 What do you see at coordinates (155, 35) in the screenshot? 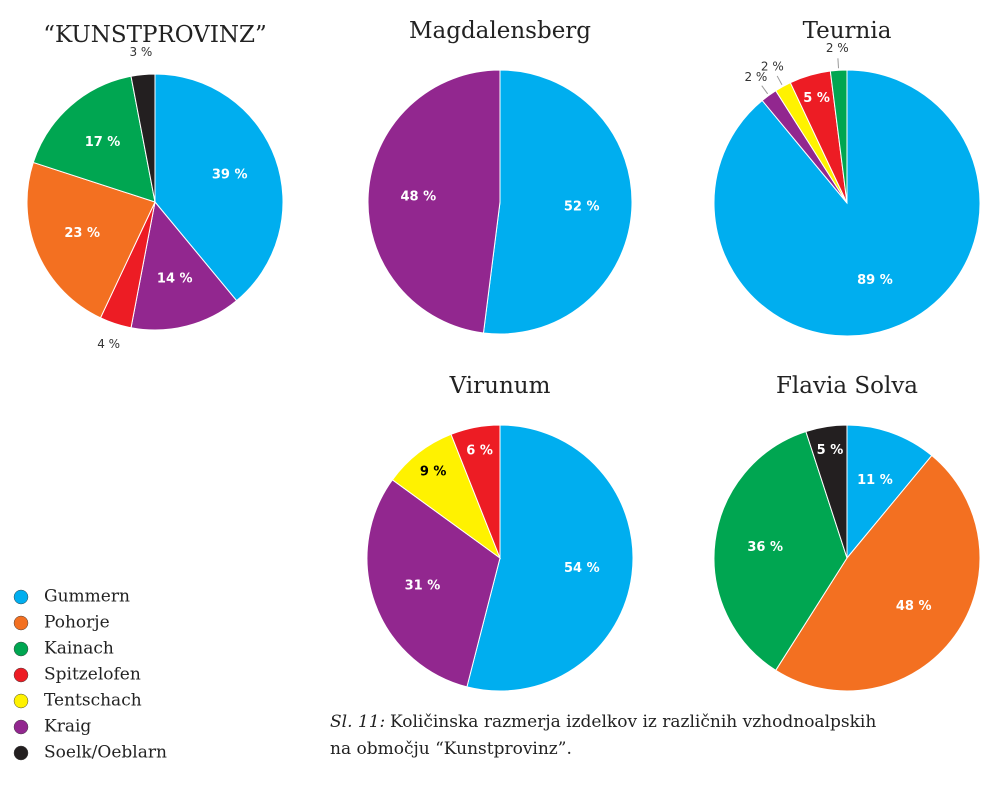
I see `pie-title: “KUNSTPROVINZ”` at bounding box center [155, 35].